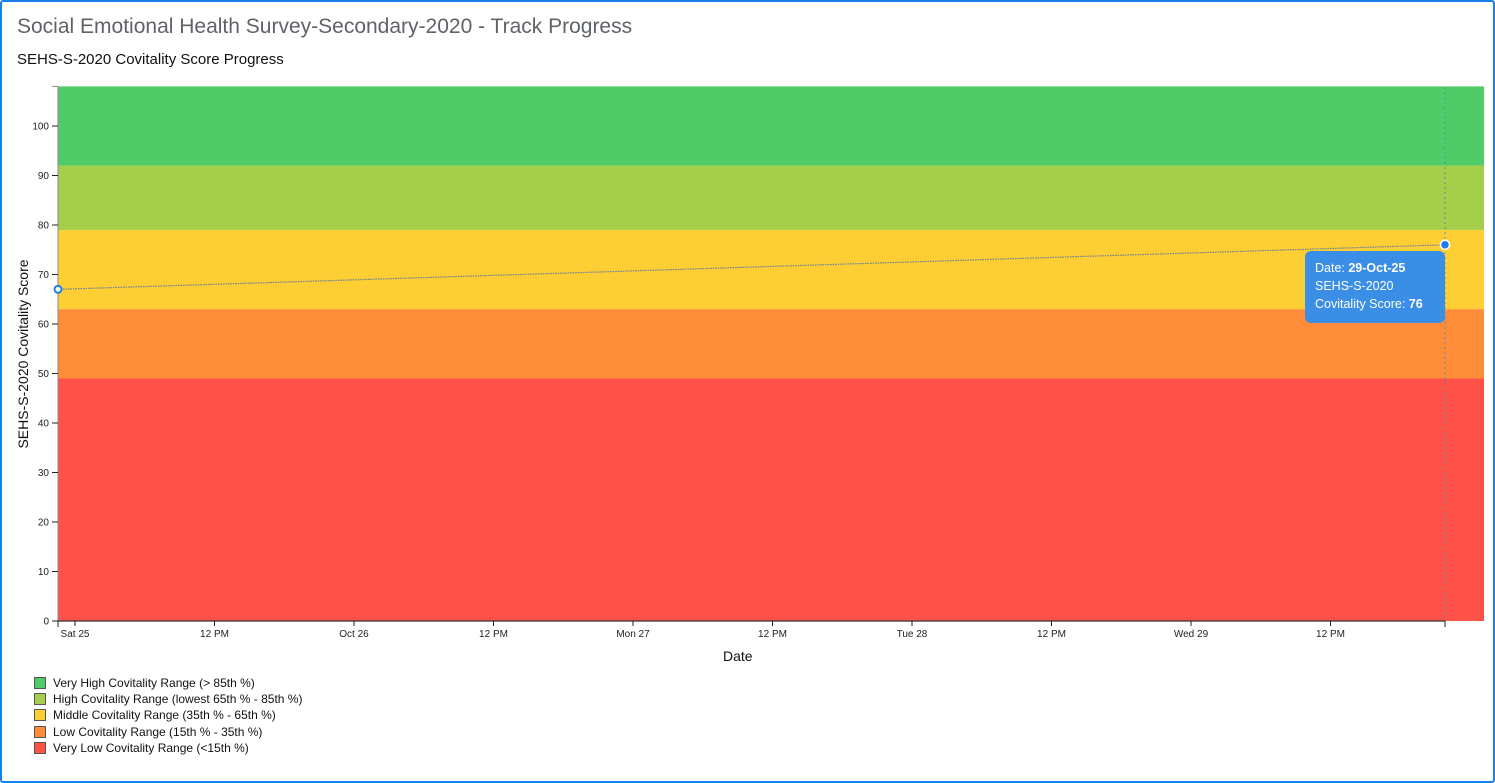 The width and height of the screenshot is (1495, 783). I want to click on x-tick-label: Oct 26, so click(354, 634).